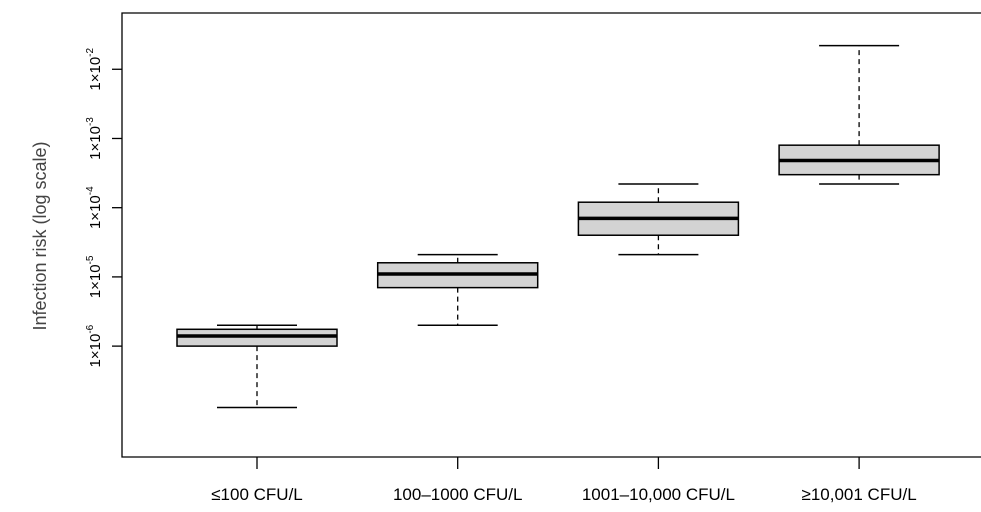 Image resolution: width=981 pixels, height=512 pixels. I want to click on x-tick-label: 100–1000 CFU/L, so click(457, 494).